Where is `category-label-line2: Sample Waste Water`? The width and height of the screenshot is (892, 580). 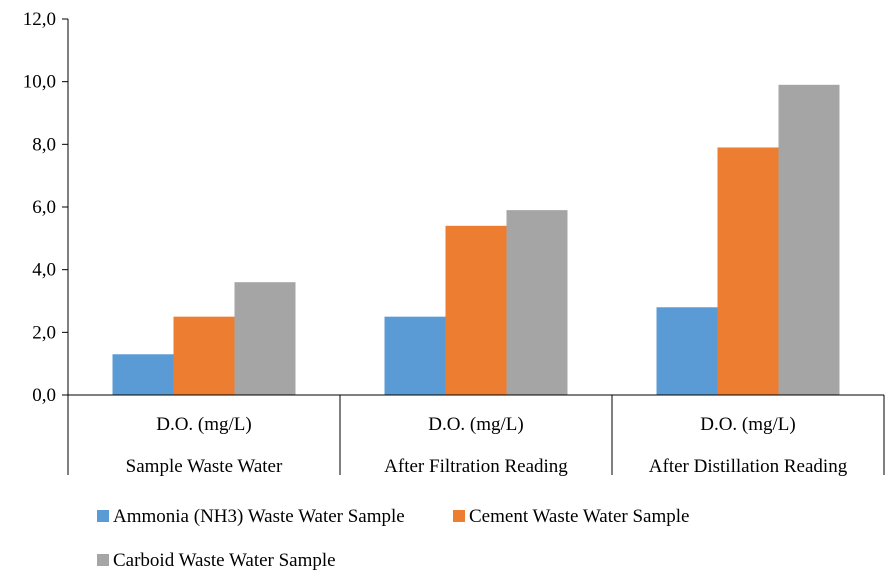
category-label-line2: Sample Waste Water is located at coordinates (204, 466).